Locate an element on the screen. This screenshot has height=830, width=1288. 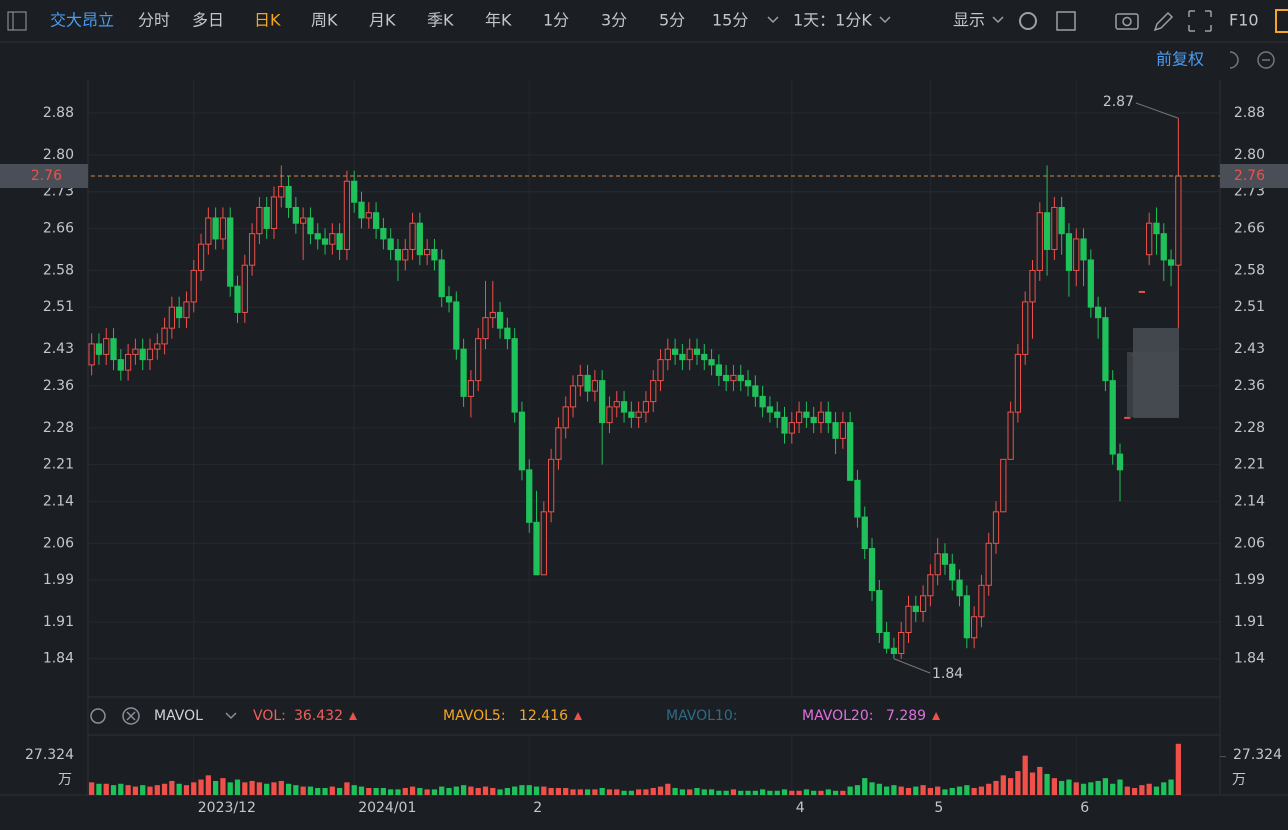
undo-icon is located at coordinates (1234, 60).